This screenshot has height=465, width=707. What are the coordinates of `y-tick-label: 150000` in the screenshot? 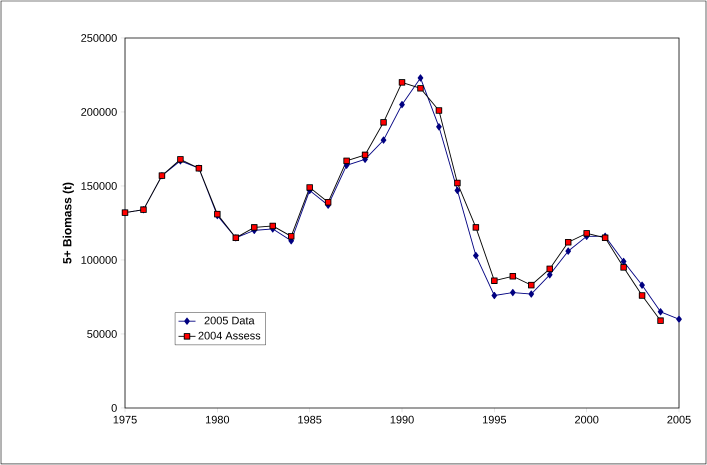 It's located at (99, 186).